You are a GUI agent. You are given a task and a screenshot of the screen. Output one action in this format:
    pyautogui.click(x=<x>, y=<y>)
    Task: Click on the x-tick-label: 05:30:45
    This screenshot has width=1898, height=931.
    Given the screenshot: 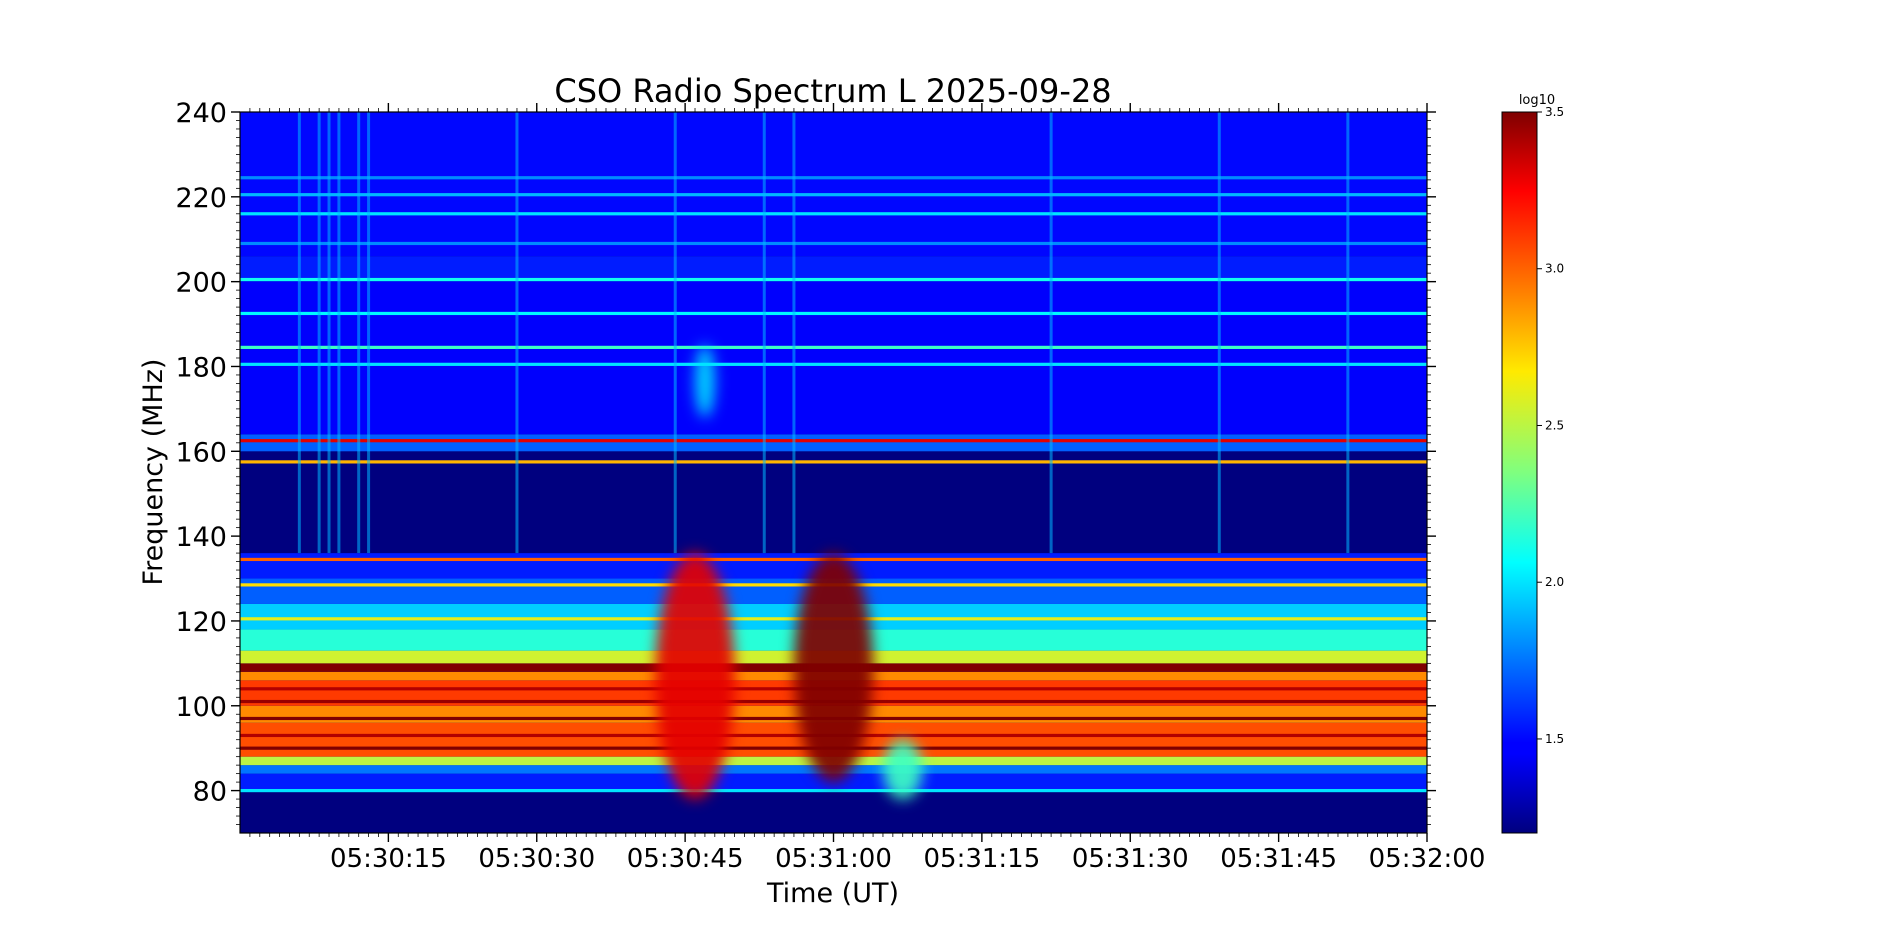 What is the action you would take?
    pyautogui.click(x=685, y=859)
    